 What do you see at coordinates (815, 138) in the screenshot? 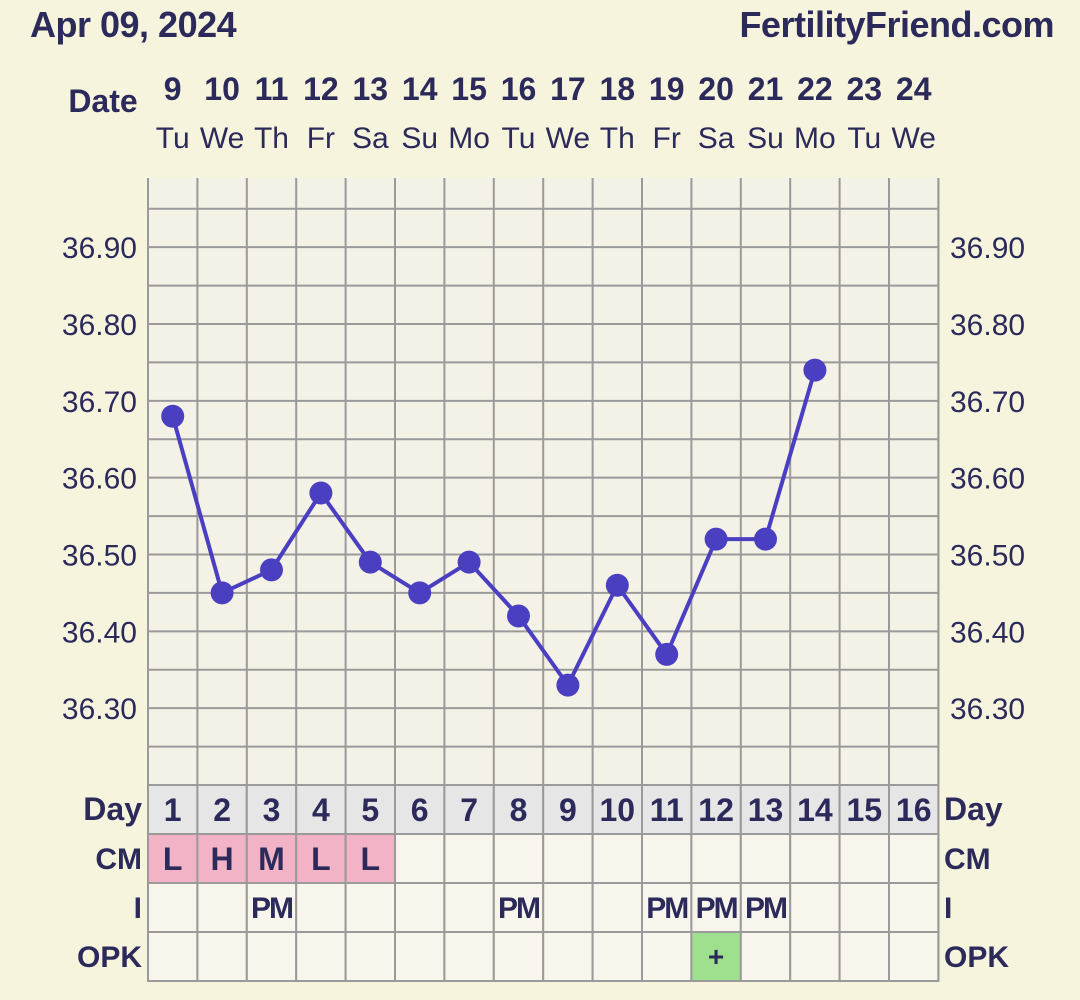
I see `weekday-tick-label: Mo` at bounding box center [815, 138].